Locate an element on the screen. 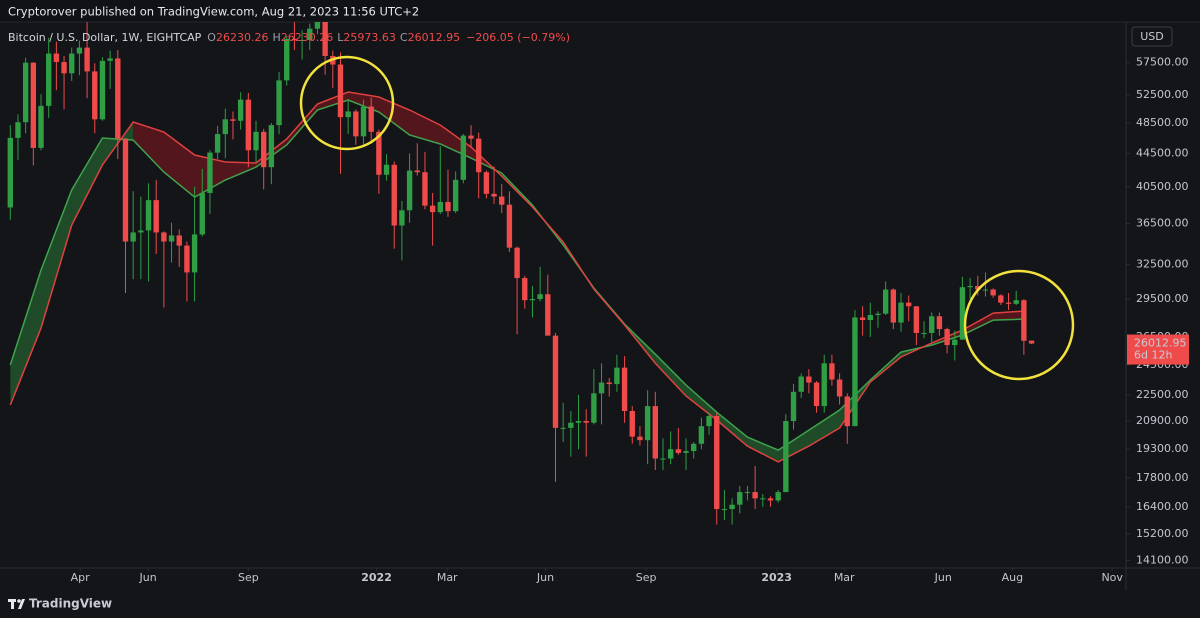 The width and height of the screenshot is (1200, 618). legend-label: O is located at coordinates (211, 37).